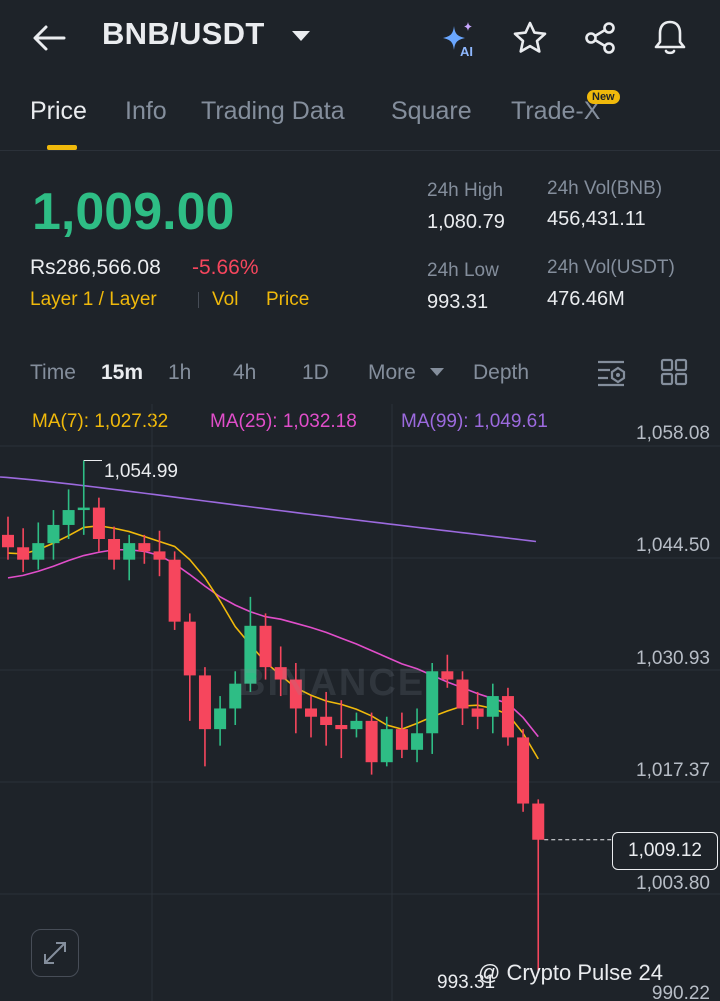 Image resolution: width=720 pixels, height=1001 pixels. Describe the element at coordinates (670, 37) in the screenshot. I see `bell-icon` at that location.